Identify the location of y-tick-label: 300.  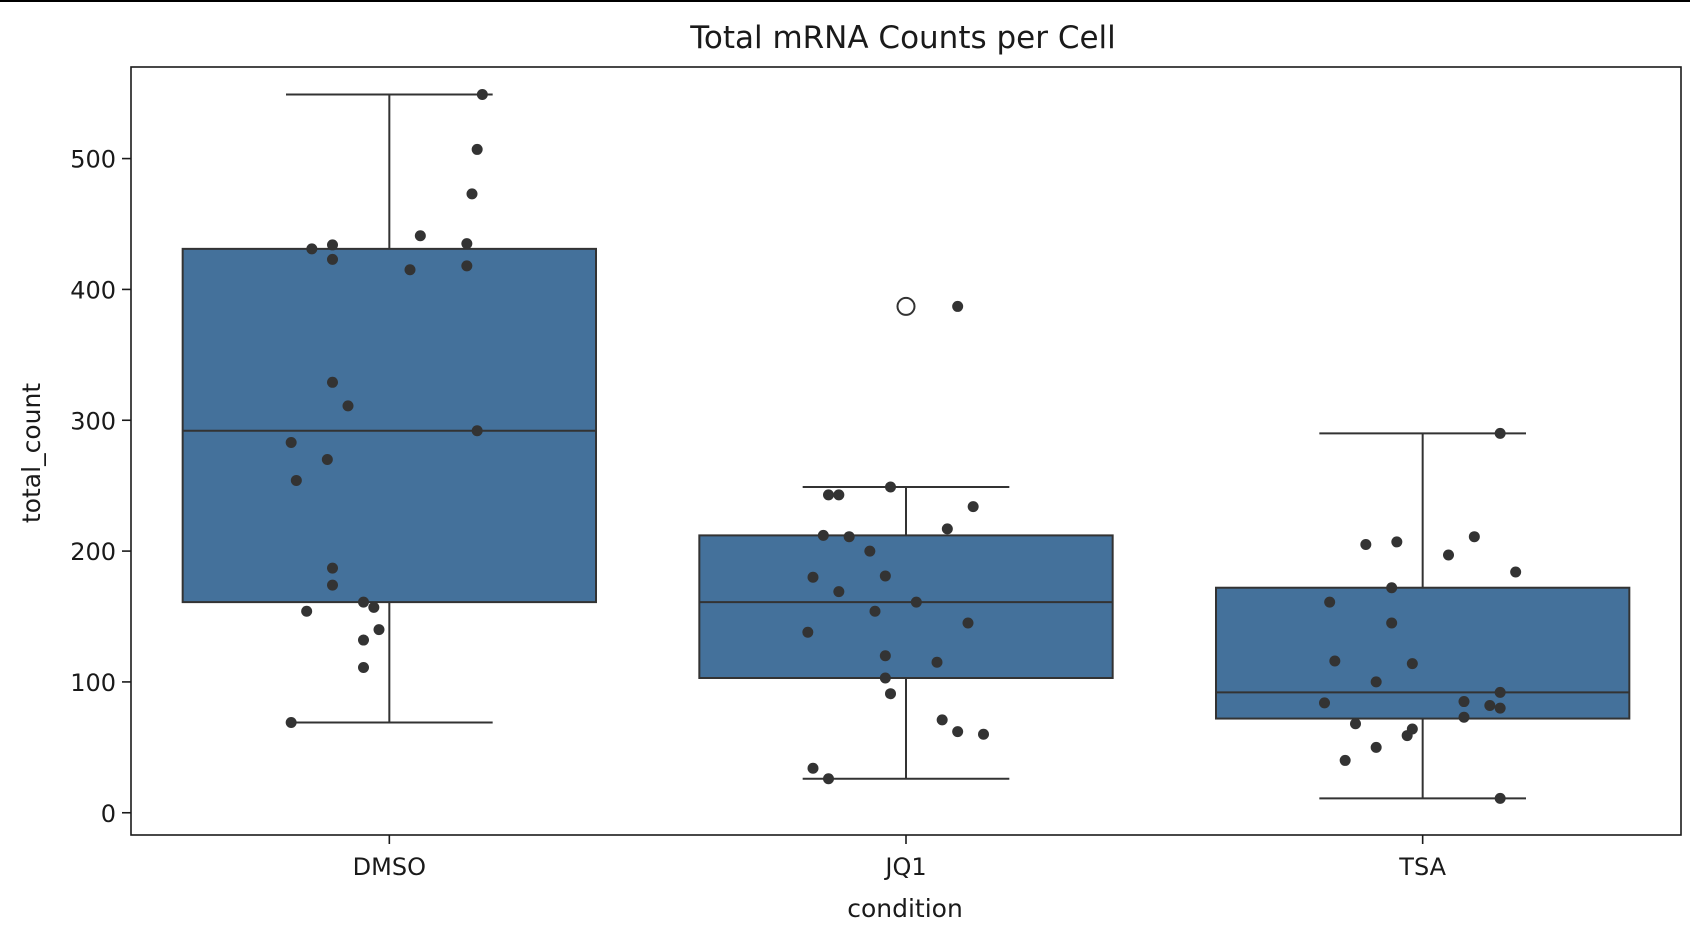
(93, 421).